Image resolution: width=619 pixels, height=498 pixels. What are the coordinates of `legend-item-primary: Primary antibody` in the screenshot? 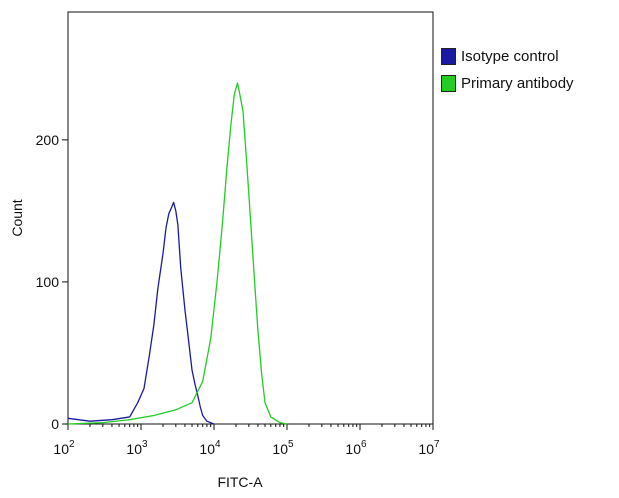 It's located at (507, 83).